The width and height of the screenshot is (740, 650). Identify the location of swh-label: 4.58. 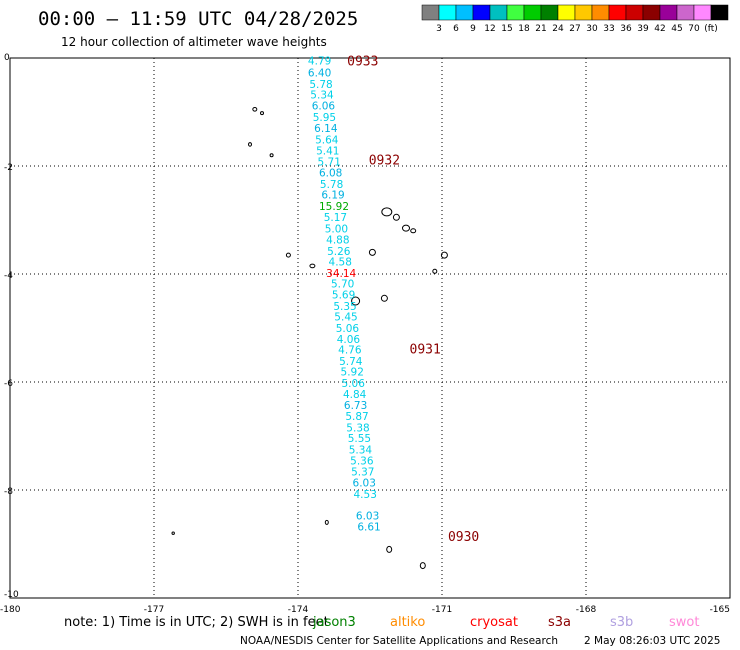
(340, 263).